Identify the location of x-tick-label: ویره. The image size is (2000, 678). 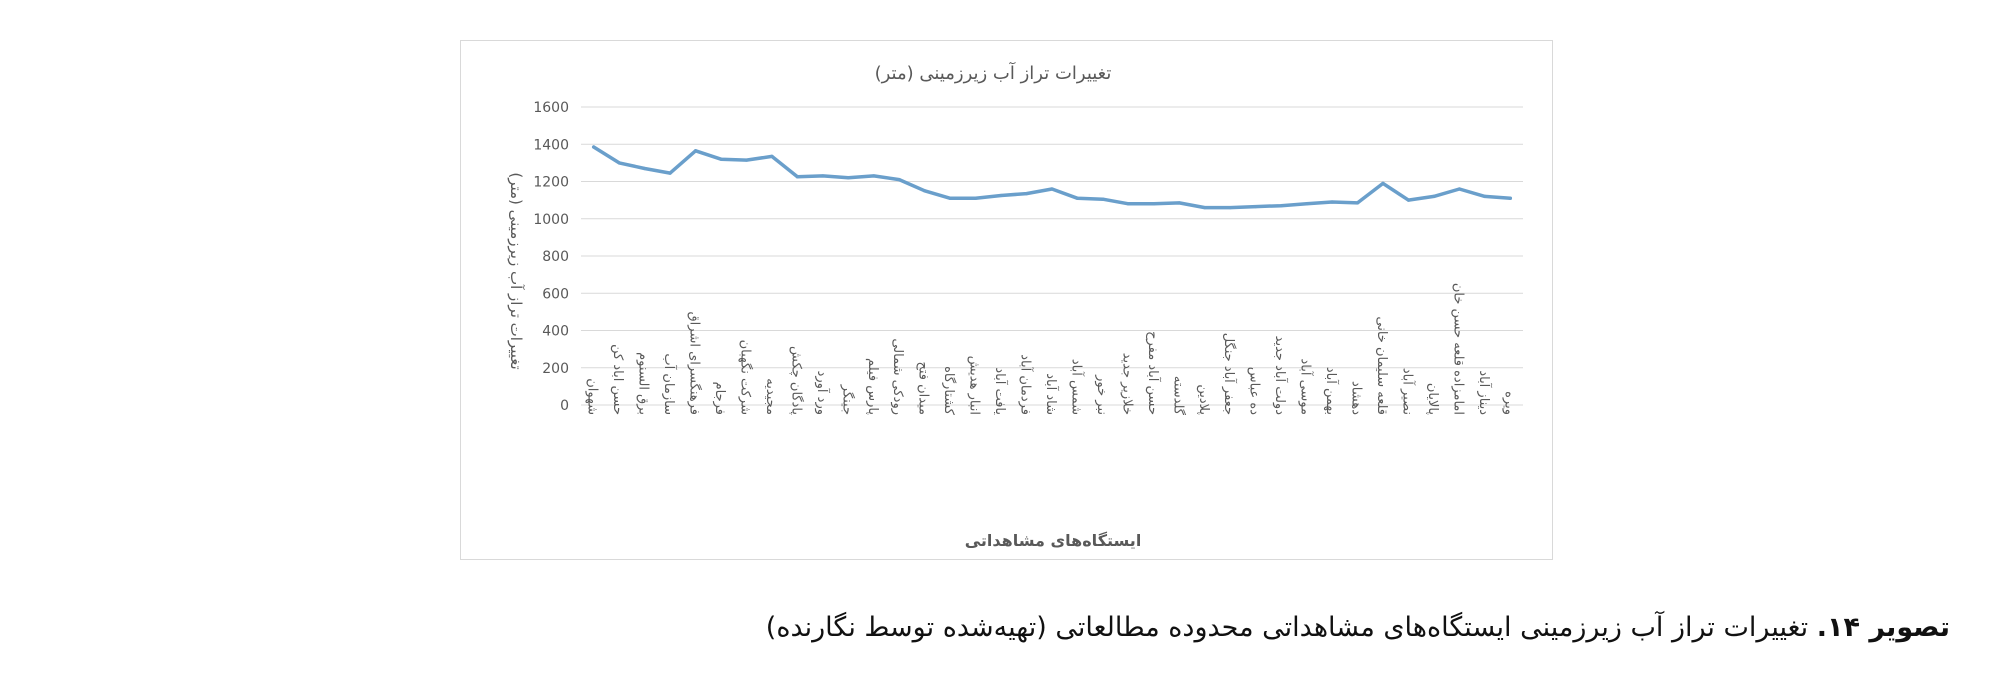
(1508, 403).